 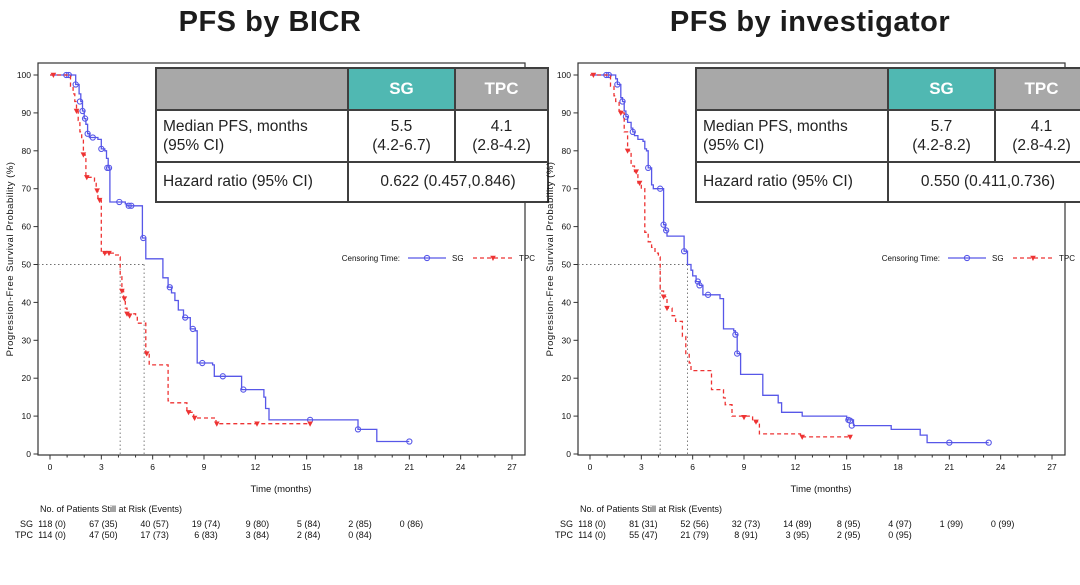 What do you see at coordinates (27, 264) in the screenshot?
I see `y-axis: 0 10 20 30 40 50 60 70 80 90 100` at bounding box center [27, 264].